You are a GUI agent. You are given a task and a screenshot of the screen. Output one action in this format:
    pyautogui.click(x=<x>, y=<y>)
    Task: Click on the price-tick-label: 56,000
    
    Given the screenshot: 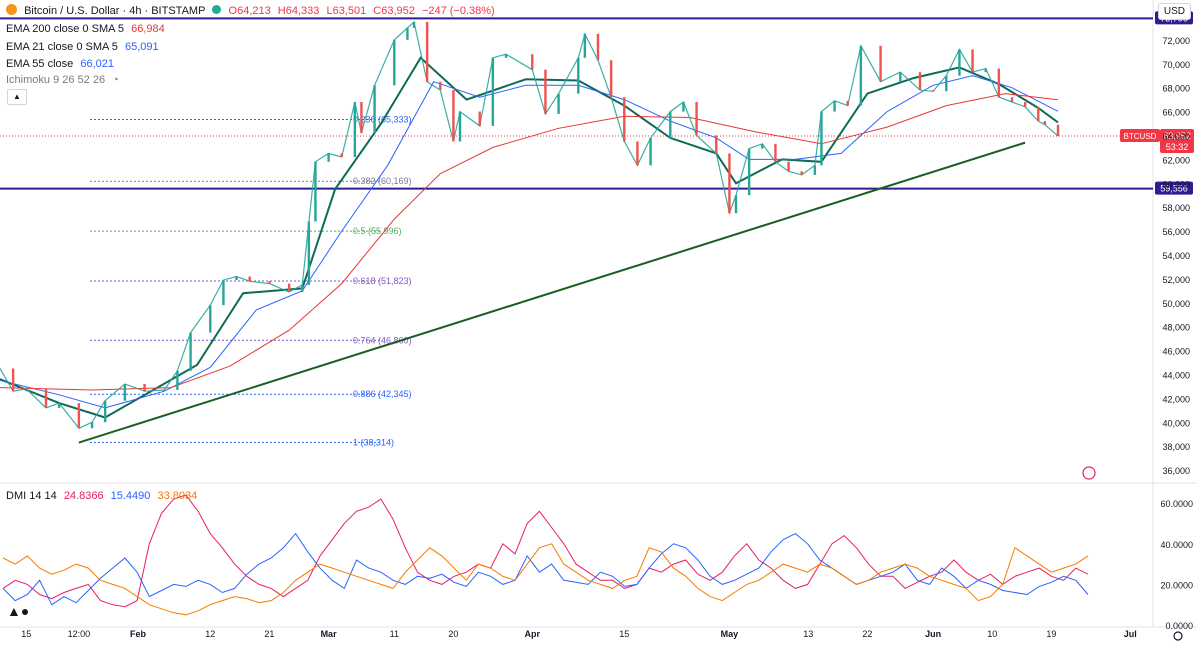 What is the action you would take?
    pyautogui.click(x=1176, y=232)
    